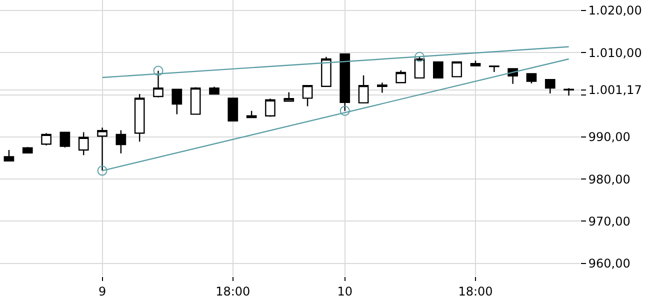 This screenshot has height=300, width=650. What do you see at coordinates (615, 11) in the screenshot?
I see `y-tick-label: 1.020,00` at bounding box center [615, 11].